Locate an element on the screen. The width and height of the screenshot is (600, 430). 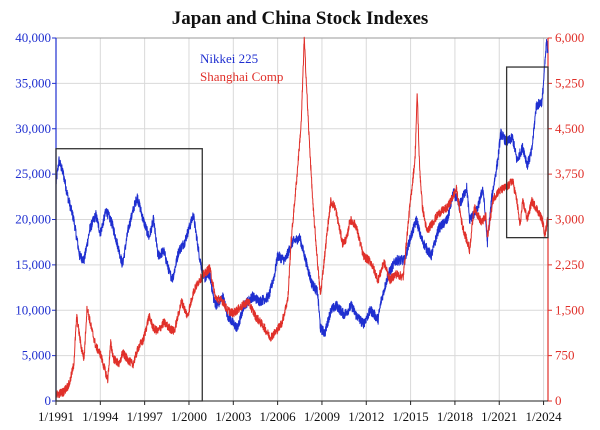
y-right-tick-label: 2,250 is located at coordinates (569, 264).